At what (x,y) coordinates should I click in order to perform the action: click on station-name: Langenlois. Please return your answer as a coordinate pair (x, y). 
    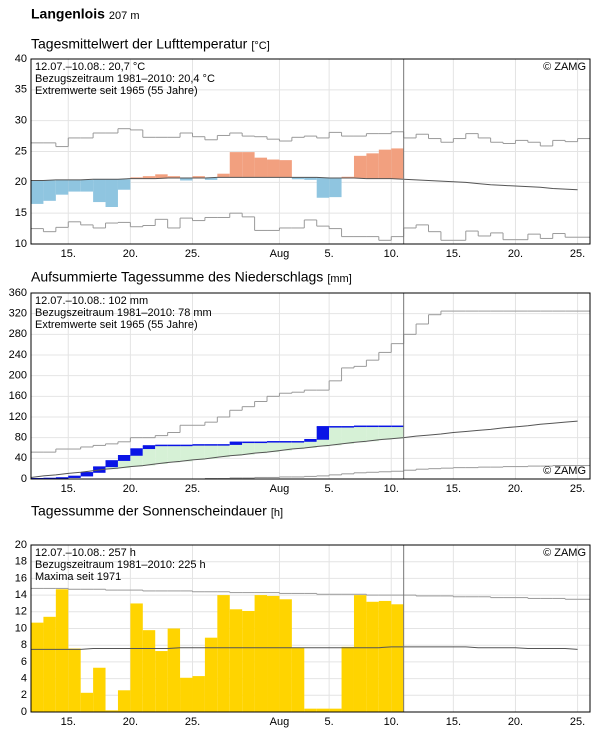
    Looking at the image, I should click on (68, 14).